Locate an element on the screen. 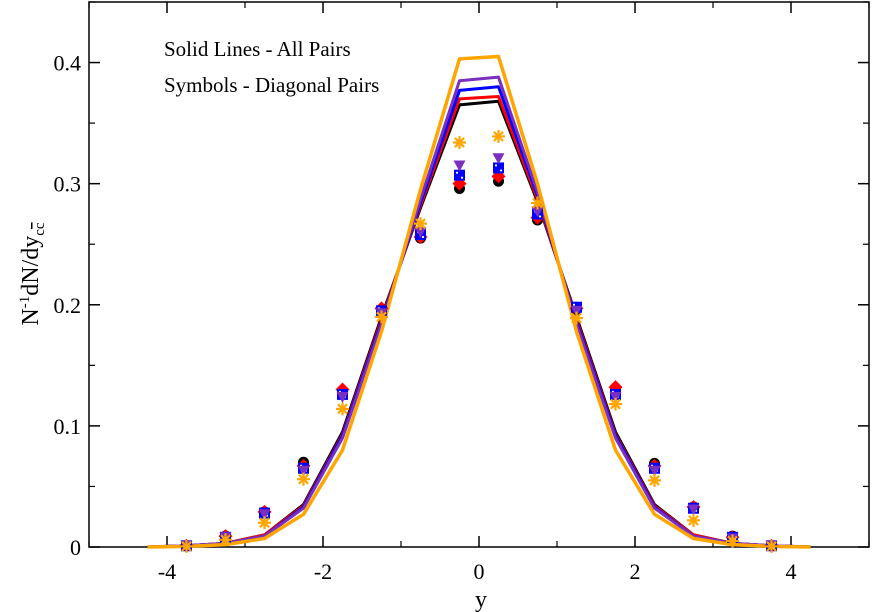  x-tick-labels: -4 -2 0 2 4 is located at coordinates (477, 571).